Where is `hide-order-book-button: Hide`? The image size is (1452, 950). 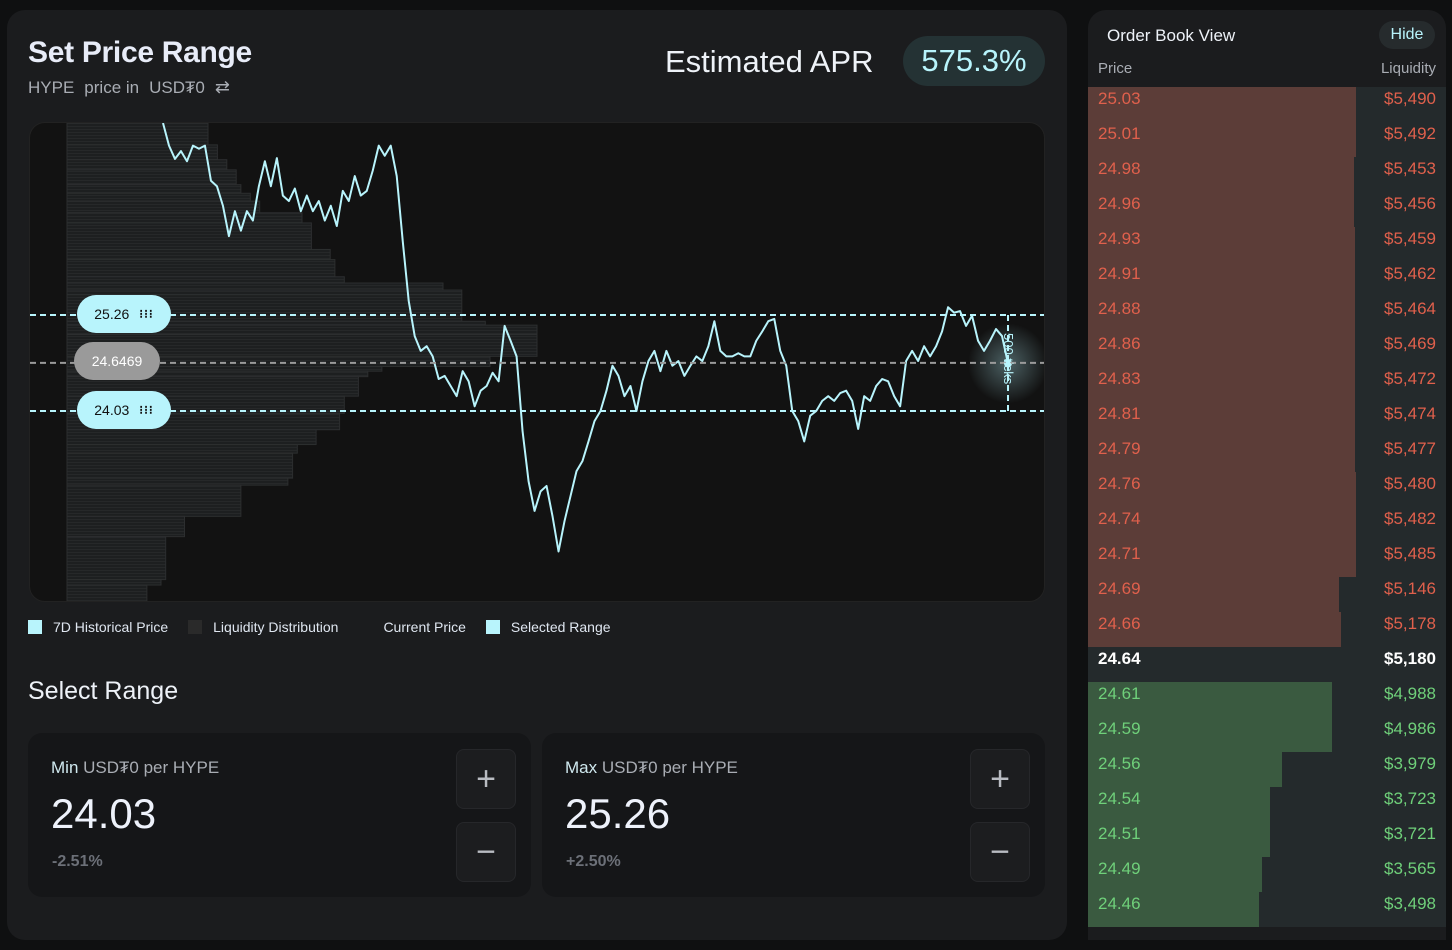 hide-order-book-button: Hide is located at coordinates (1407, 35).